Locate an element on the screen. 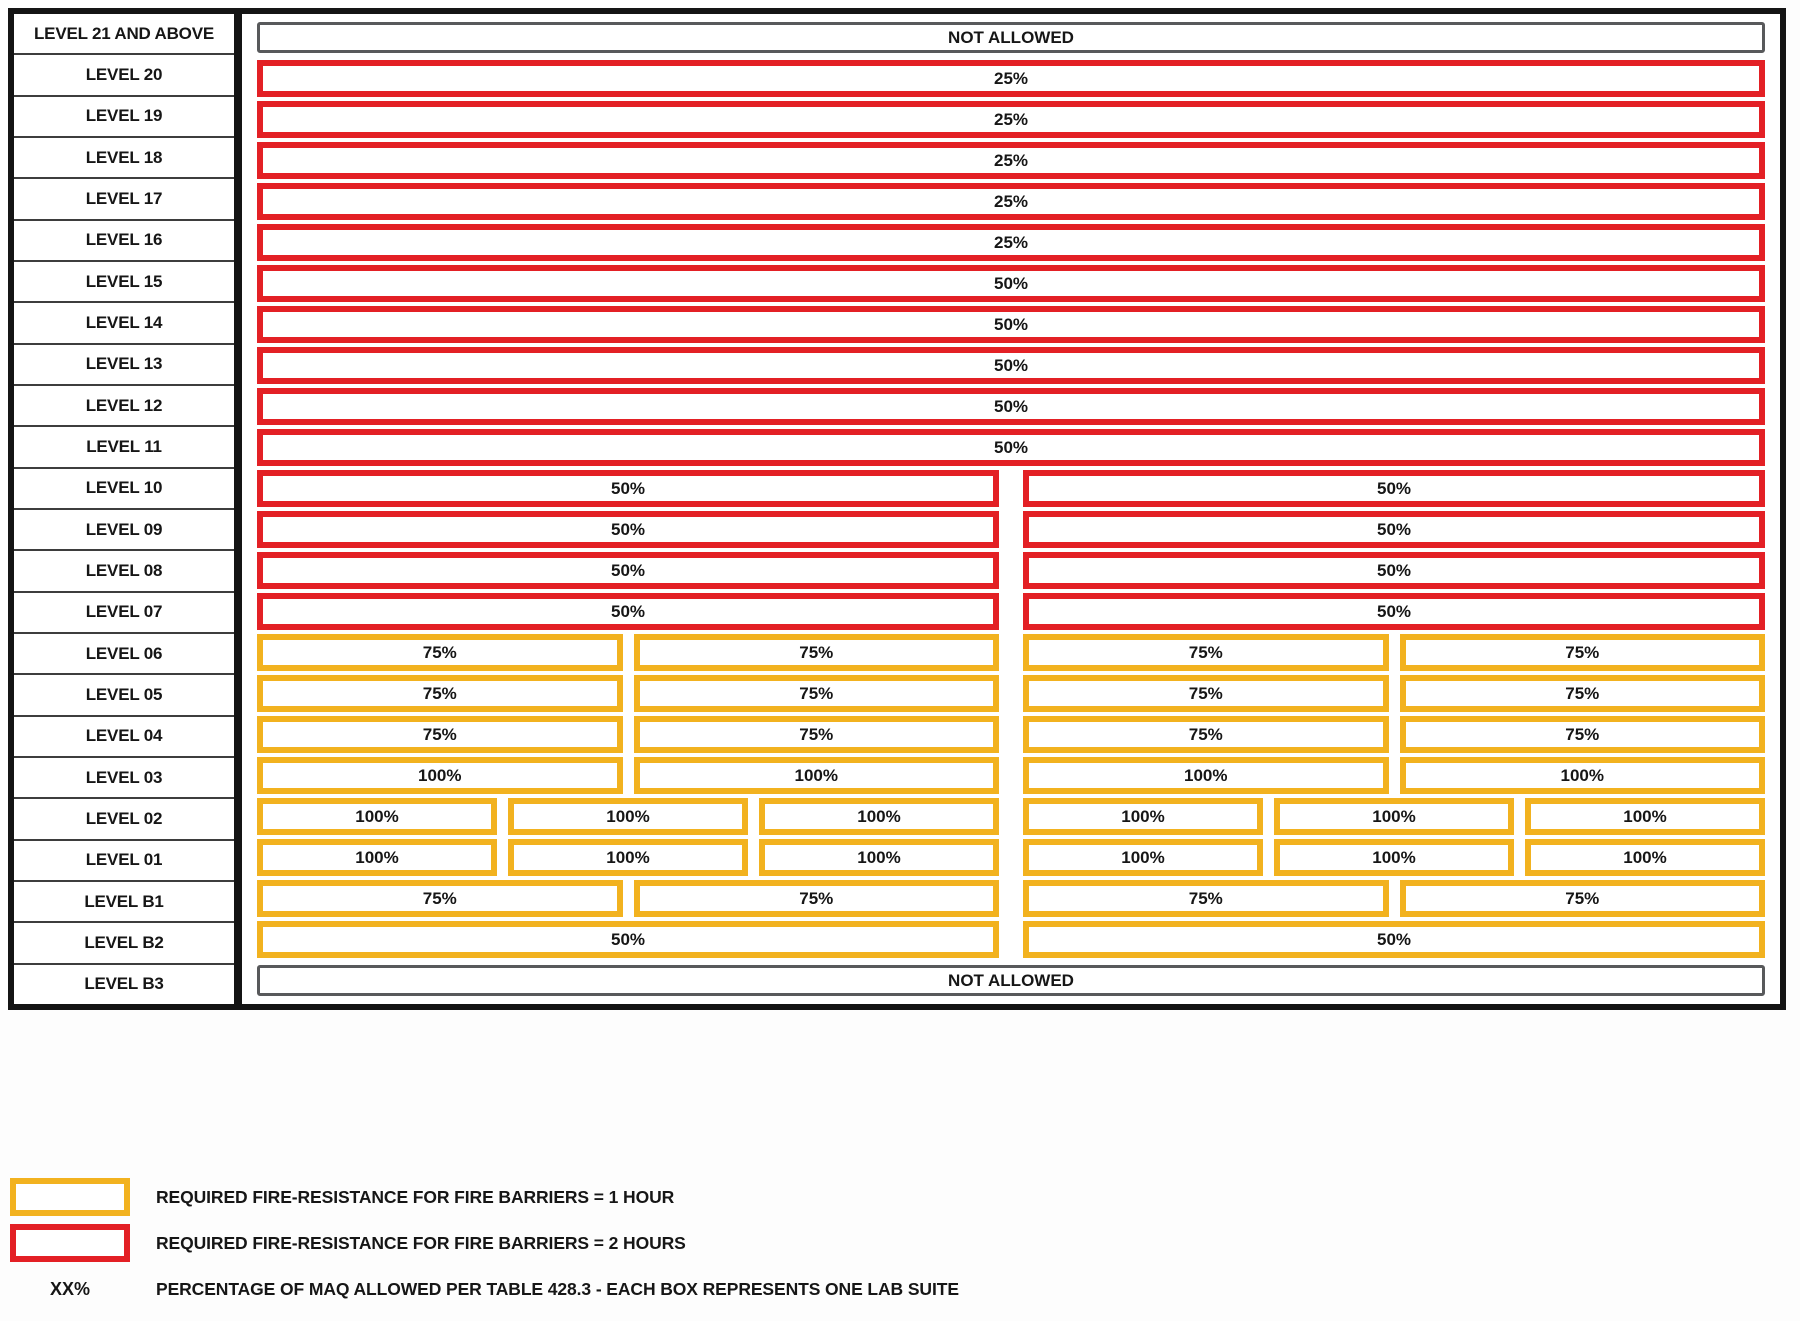 This screenshot has width=1800, height=1321. lab-suite-box: 25% is located at coordinates (1011, 201).